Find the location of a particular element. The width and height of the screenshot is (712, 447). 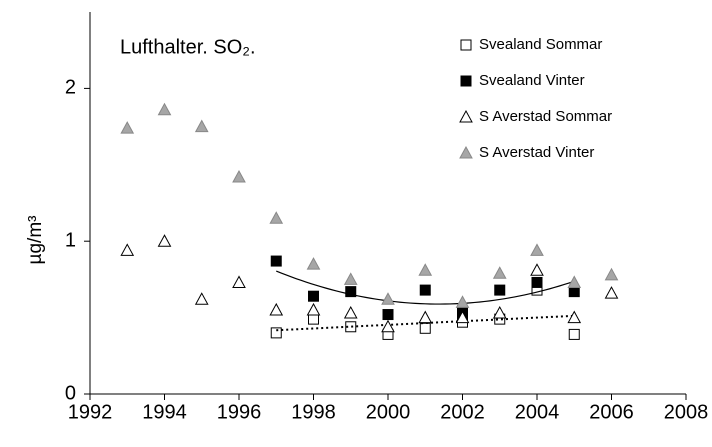

y-tick-label: 2 is located at coordinates (70, 88).